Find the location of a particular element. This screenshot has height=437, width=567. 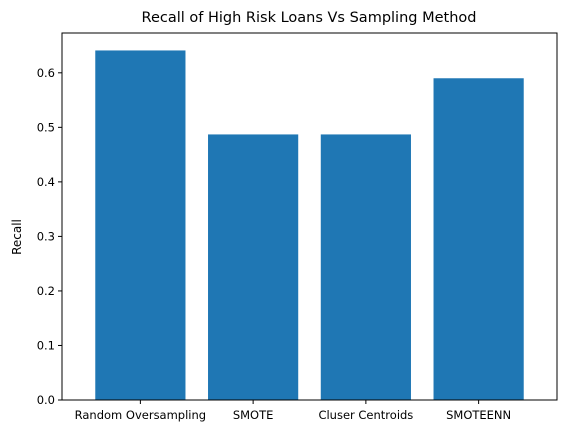

x-tick-label: Random Oversampling is located at coordinates (140, 415).